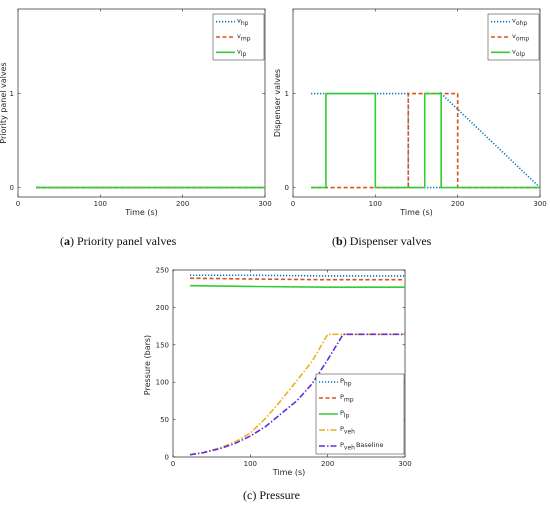 The width and height of the screenshot is (550, 508). I want to click on legend-entry: PvehBaseline, so click(362, 446).